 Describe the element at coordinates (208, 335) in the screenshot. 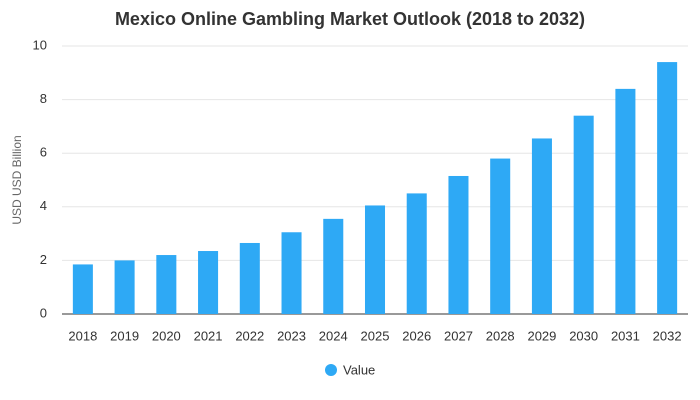

I see `x-tick-label: 2021` at that location.